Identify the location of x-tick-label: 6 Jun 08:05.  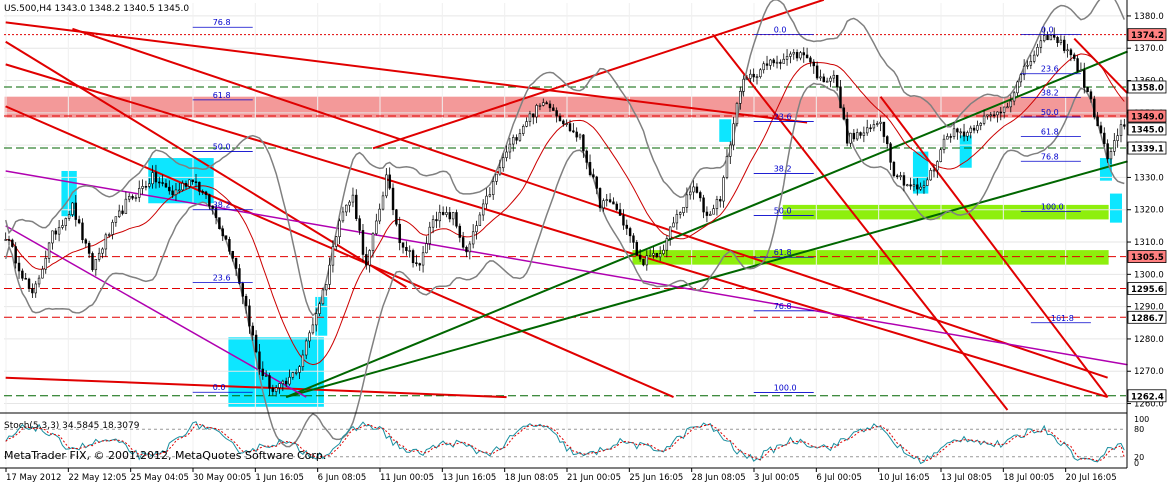
(342, 478).